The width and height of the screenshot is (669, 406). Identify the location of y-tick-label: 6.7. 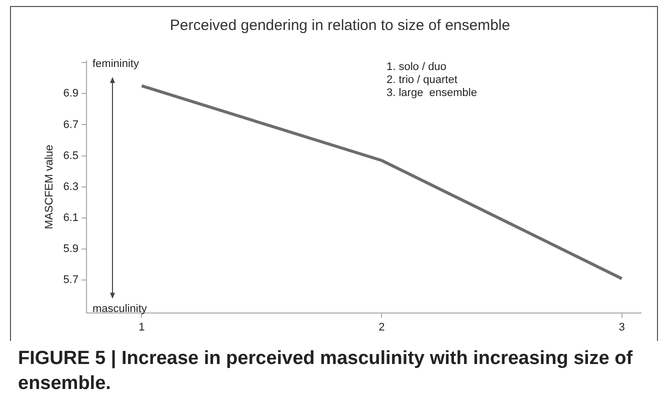
(70, 124).